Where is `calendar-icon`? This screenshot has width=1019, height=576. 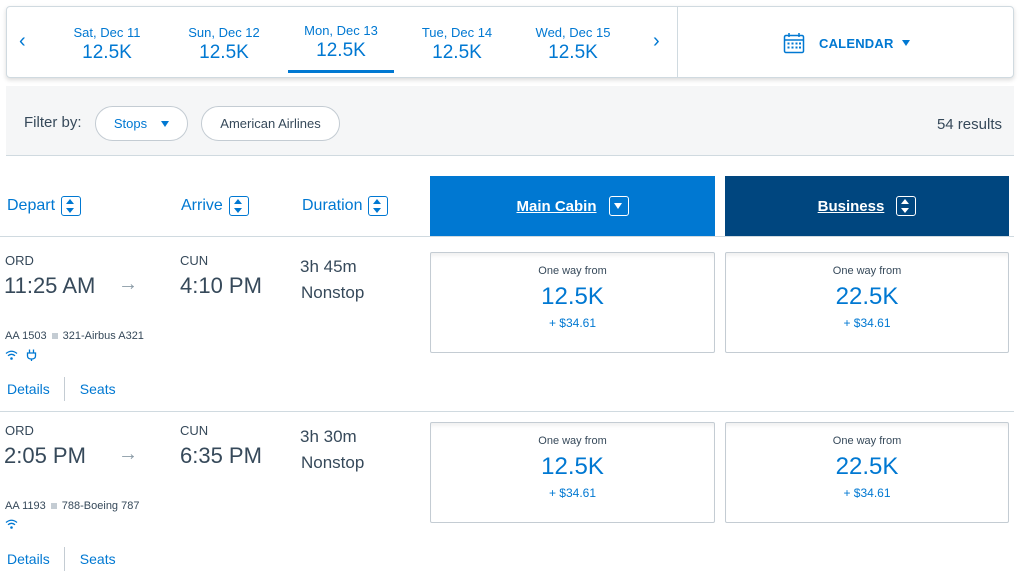 calendar-icon is located at coordinates (794, 43).